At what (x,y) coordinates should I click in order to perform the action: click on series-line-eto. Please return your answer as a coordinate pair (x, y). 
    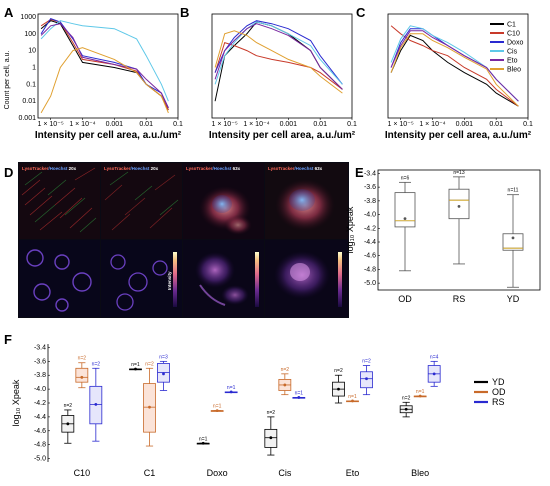
    Looking at the image, I should click on (454, 66).